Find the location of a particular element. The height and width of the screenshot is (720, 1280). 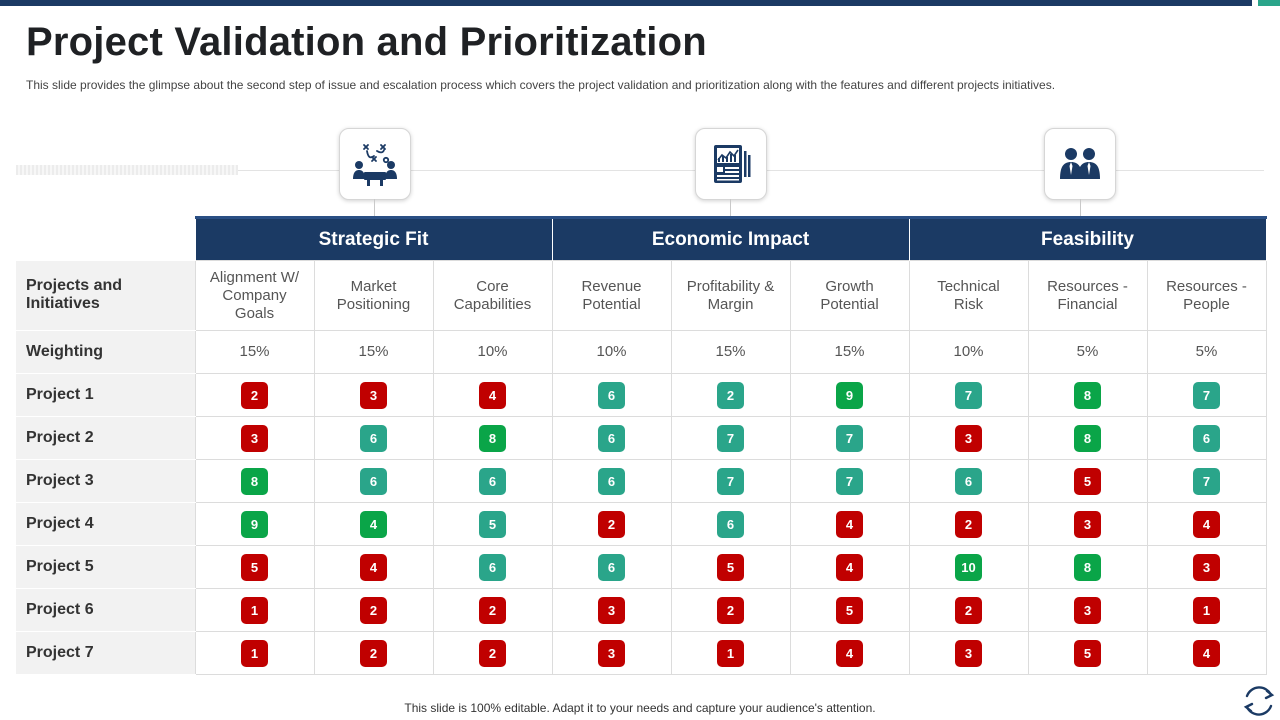

criteria-label: Resources - Financial is located at coordinates (1087, 295).